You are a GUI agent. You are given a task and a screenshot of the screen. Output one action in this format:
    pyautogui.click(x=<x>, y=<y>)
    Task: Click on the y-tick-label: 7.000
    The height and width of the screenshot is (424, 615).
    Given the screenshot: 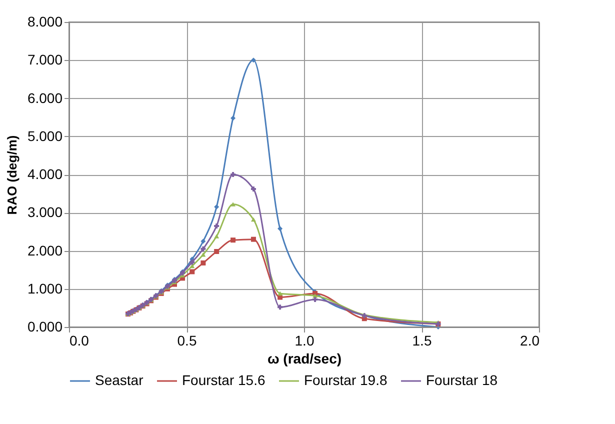 What is the action you would take?
    pyautogui.click(x=45, y=60)
    